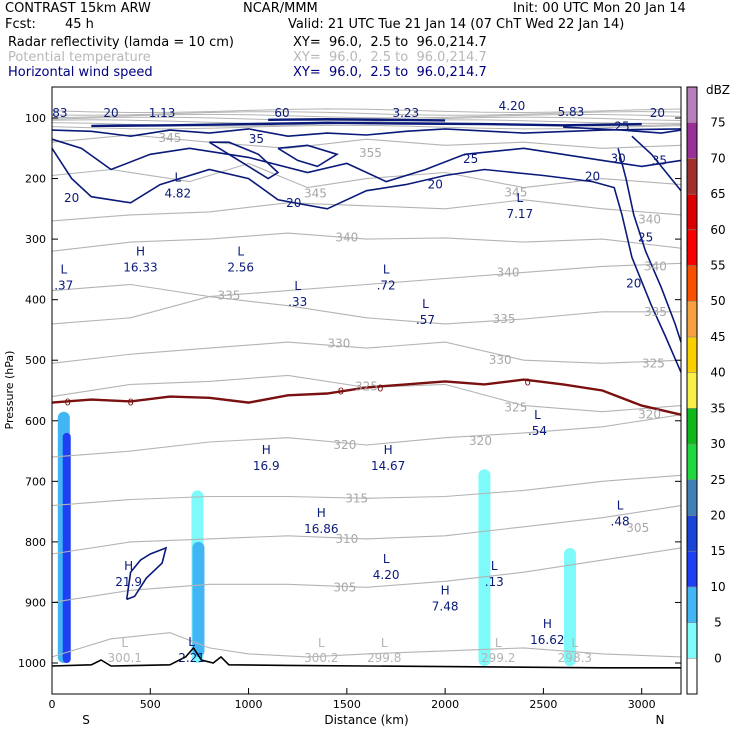  Describe the element at coordinates (35, 542) in the screenshot. I see `y-tick-label: 800` at that location.